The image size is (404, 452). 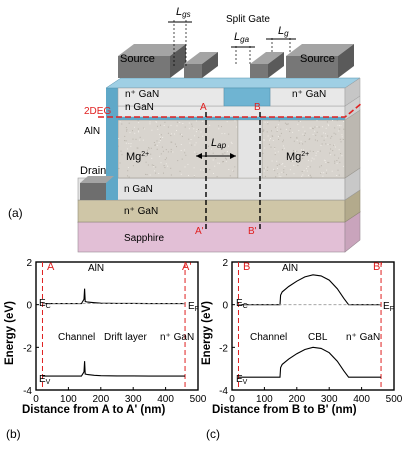 What do you see at coordinates (51, 267) in the screenshot?
I see `panel-b-cut-left: A` at bounding box center [51, 267].